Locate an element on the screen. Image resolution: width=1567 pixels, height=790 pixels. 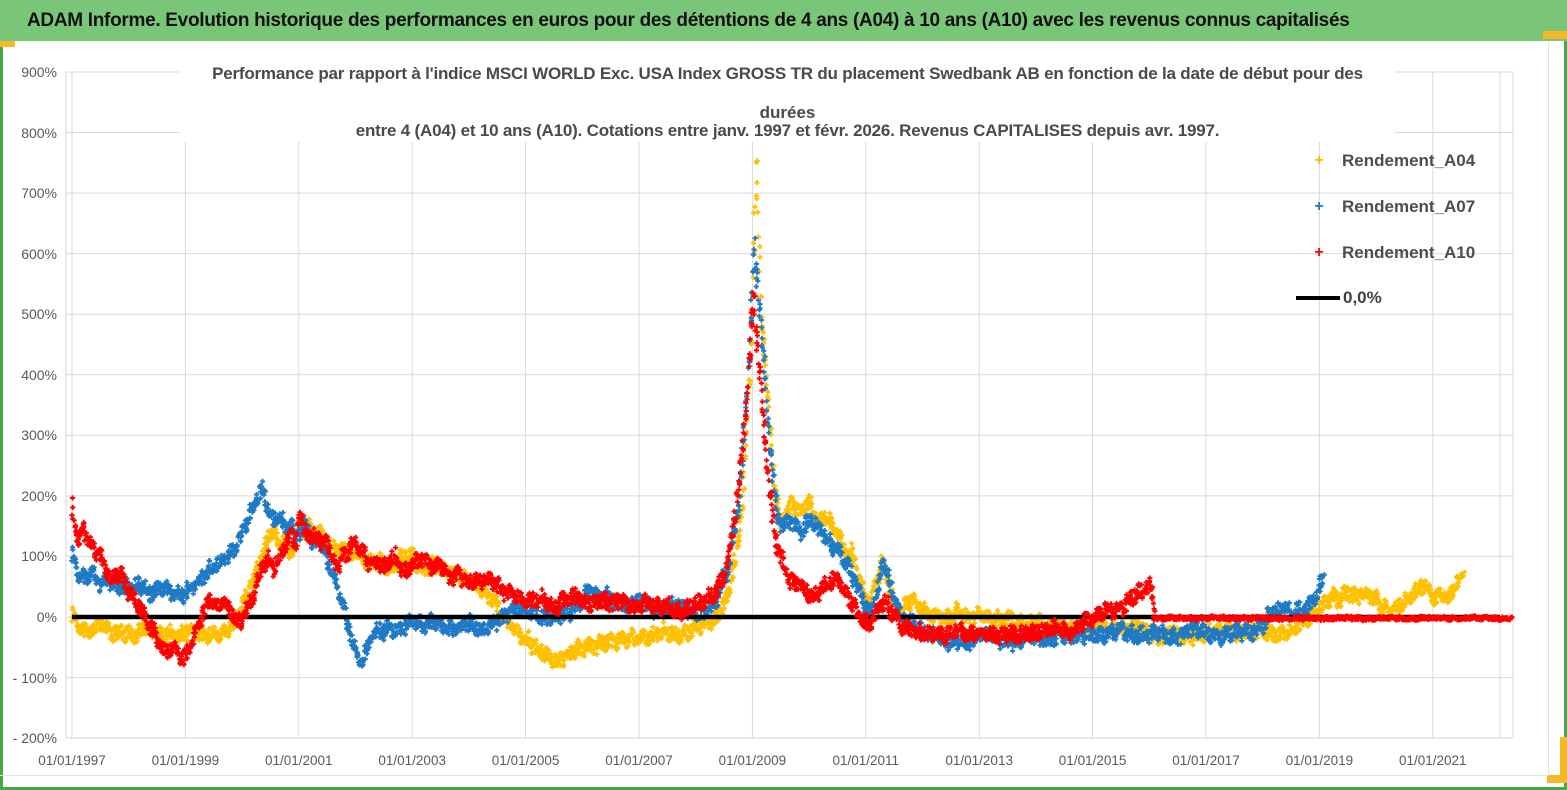
legend-item-rendement-a04: + Rendement_A04 is located at coordinates (1385, 161).